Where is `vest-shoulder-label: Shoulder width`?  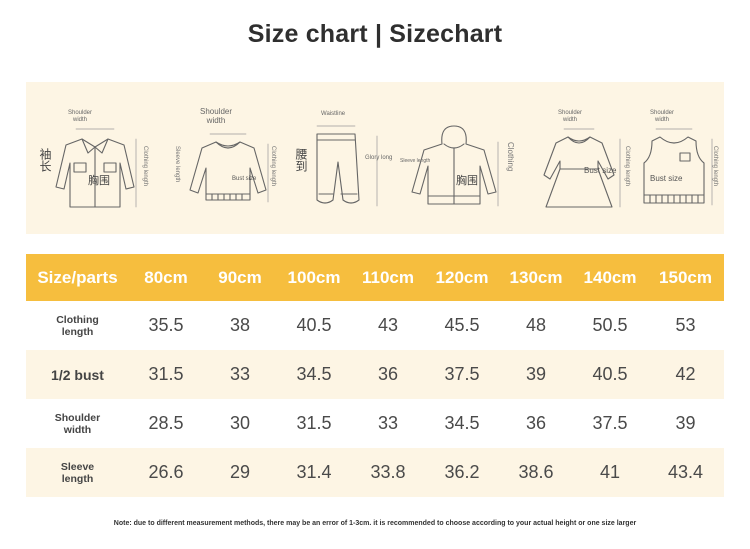
vest-shoulder-label: Shoulder width is located at coordinates (662, 116).